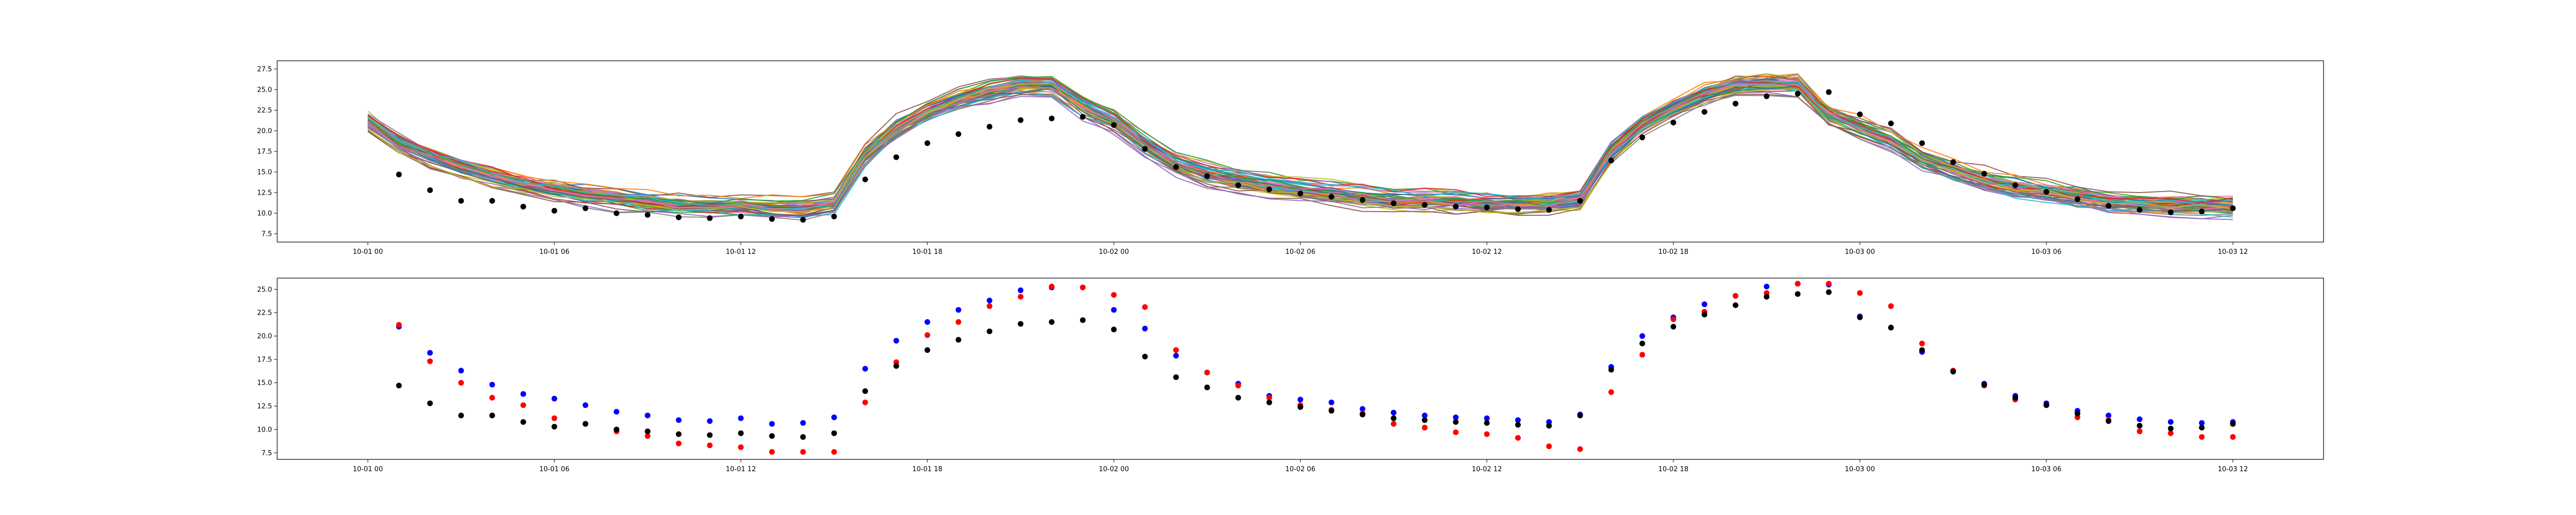  I want to click on x-tick-label: 10-03 00, so click(1860, 252).